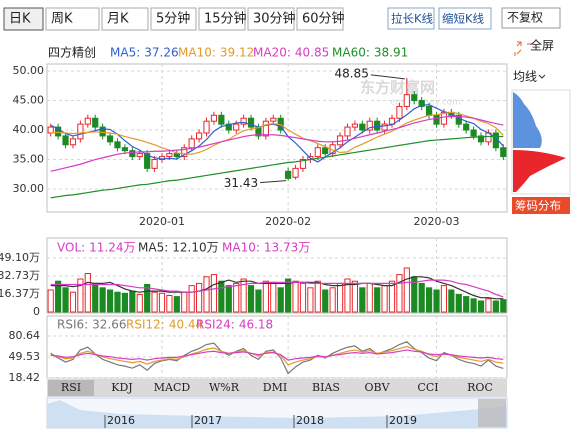 The height and width of the screenshot is (441, 583). What do you see at coordinates (25, 356) in the screenshot?
I see `y-tick-label: 49.53` at bounding box center [25, 356].